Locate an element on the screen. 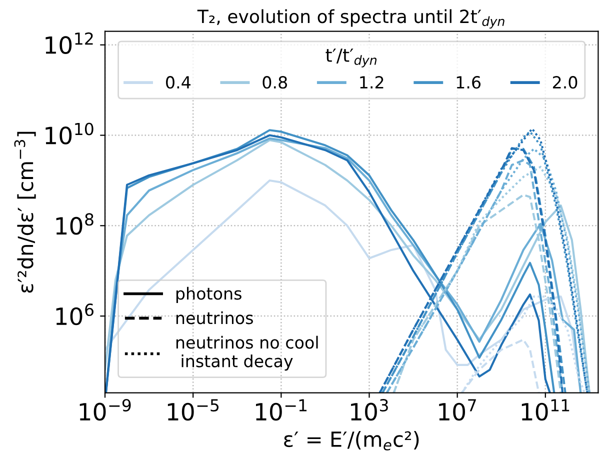 The width and height of the screenshot is (600, 460). annotation: neutrinos no cool instant decay is located at coordinates (247, 353).